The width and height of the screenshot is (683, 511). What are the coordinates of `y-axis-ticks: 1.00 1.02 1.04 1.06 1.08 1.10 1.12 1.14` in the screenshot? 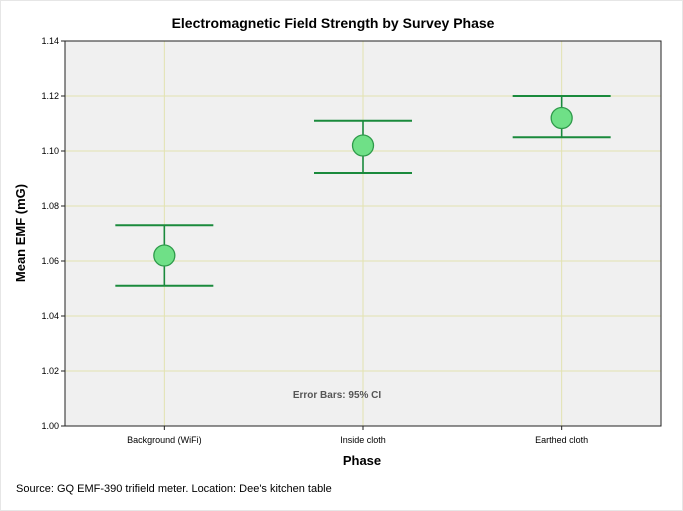 It's located at (53, 233).